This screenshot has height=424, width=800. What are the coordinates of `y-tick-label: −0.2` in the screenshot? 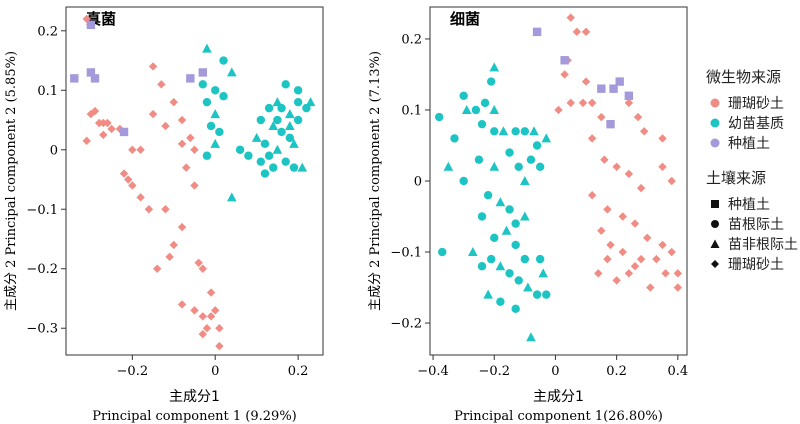 It's located at (406, 324).